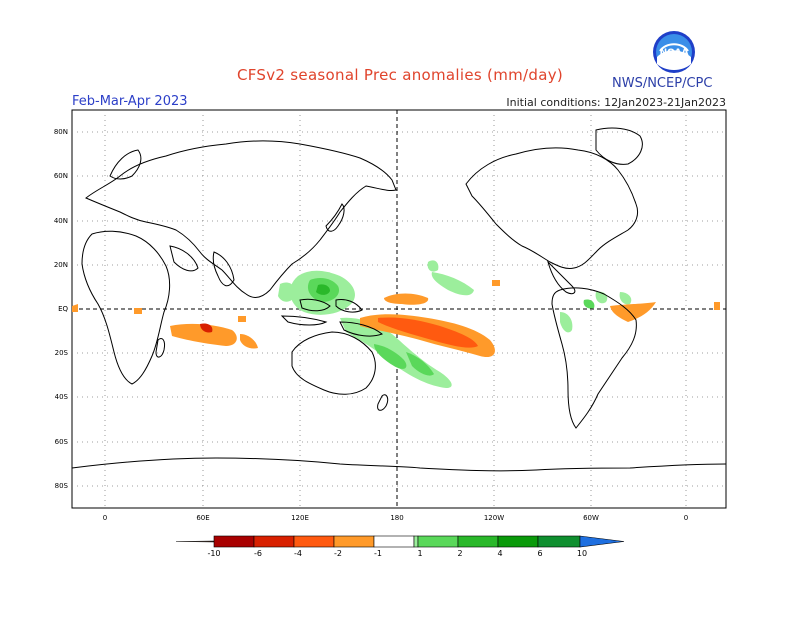 This screenshot has width=800, height=618. Describe the element at coordinates (455, 324) in the screenshot. I see `wet-anomalies` at that location.